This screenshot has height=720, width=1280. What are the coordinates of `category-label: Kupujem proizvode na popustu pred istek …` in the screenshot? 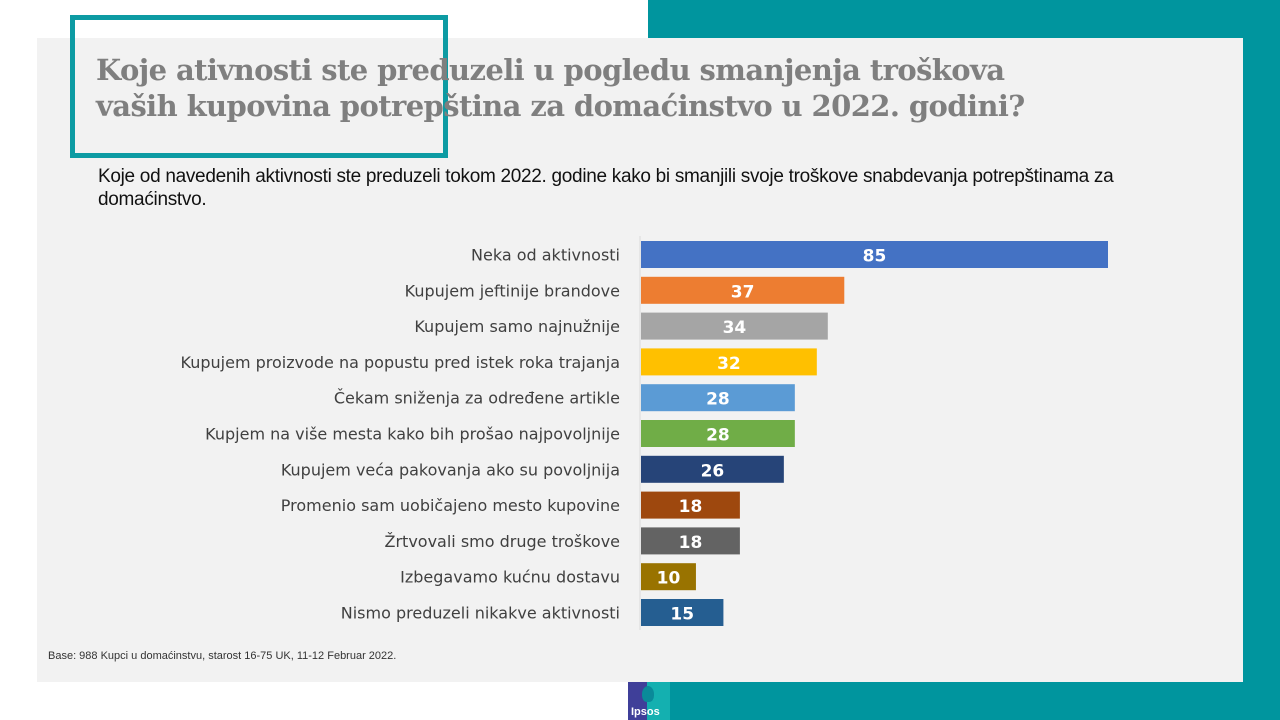 It's located at (400, 362).